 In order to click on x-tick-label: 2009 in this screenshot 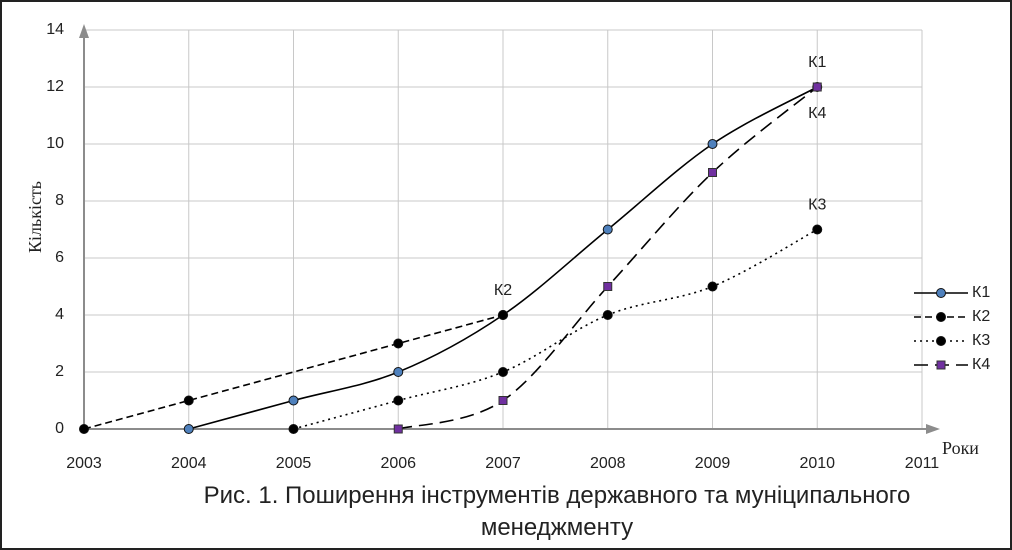, I will do `click(713, 463)`.